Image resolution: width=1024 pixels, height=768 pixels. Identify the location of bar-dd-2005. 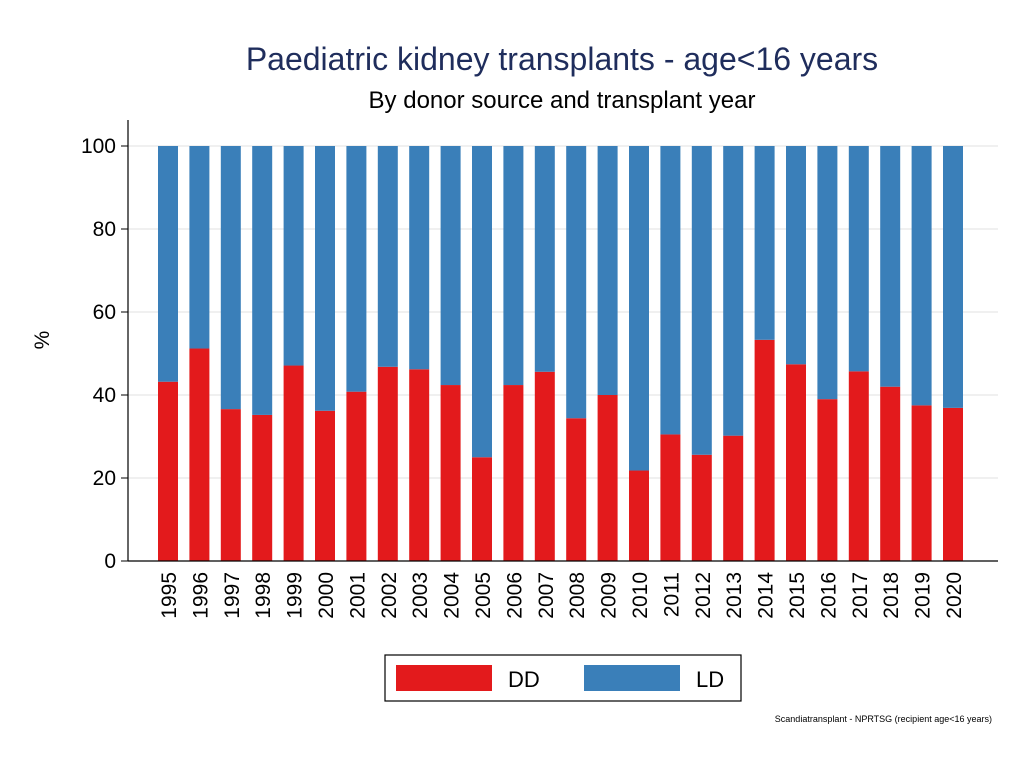
(482, 509).